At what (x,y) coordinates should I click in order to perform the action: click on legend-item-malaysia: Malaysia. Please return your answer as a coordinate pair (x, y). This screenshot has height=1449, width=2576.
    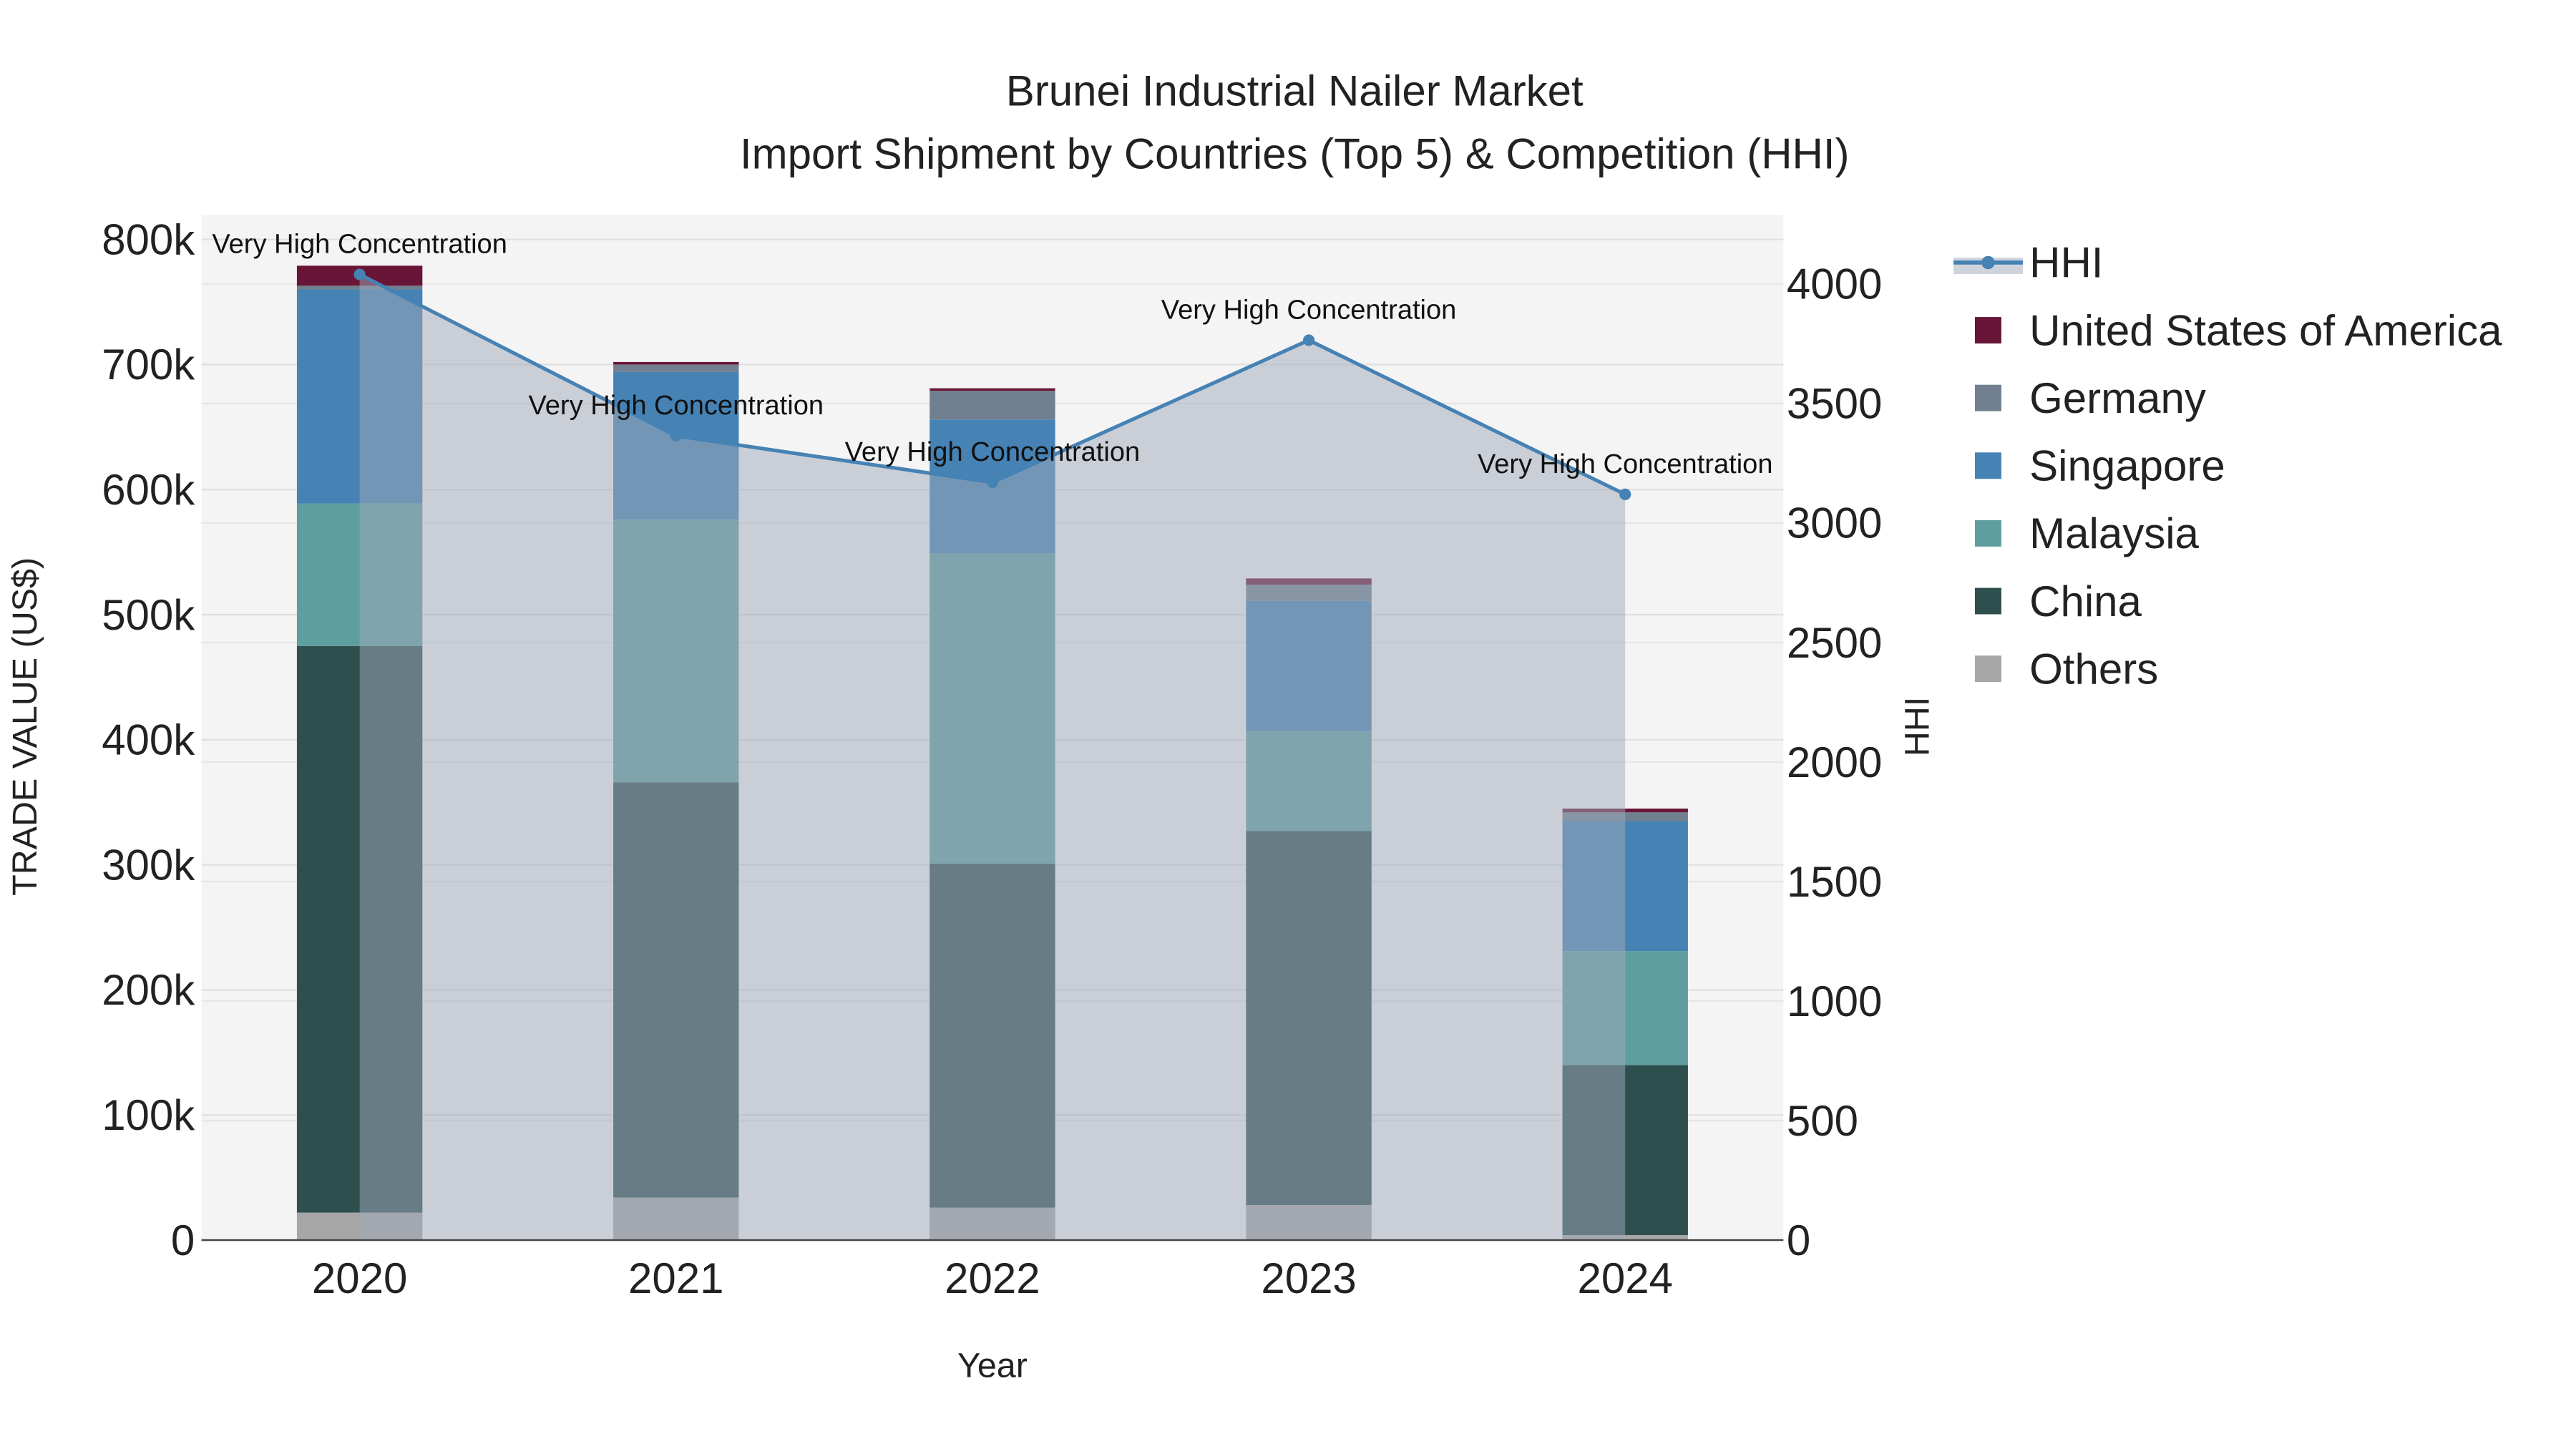
    Looking at the image, I should click on (2087, 533).